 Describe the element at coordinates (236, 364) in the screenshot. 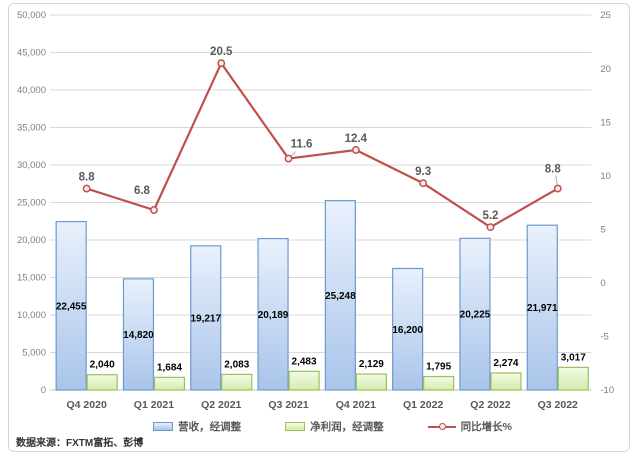

I see `profit-value-label: 2,083` at that location.